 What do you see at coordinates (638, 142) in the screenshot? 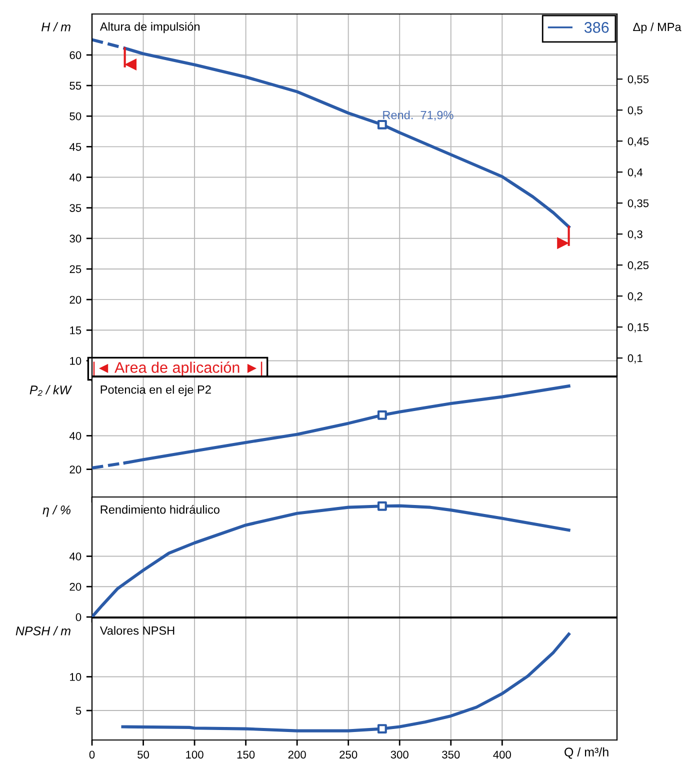
I see `y2-tick-label: 0,45` at bounding box center [638, 142].